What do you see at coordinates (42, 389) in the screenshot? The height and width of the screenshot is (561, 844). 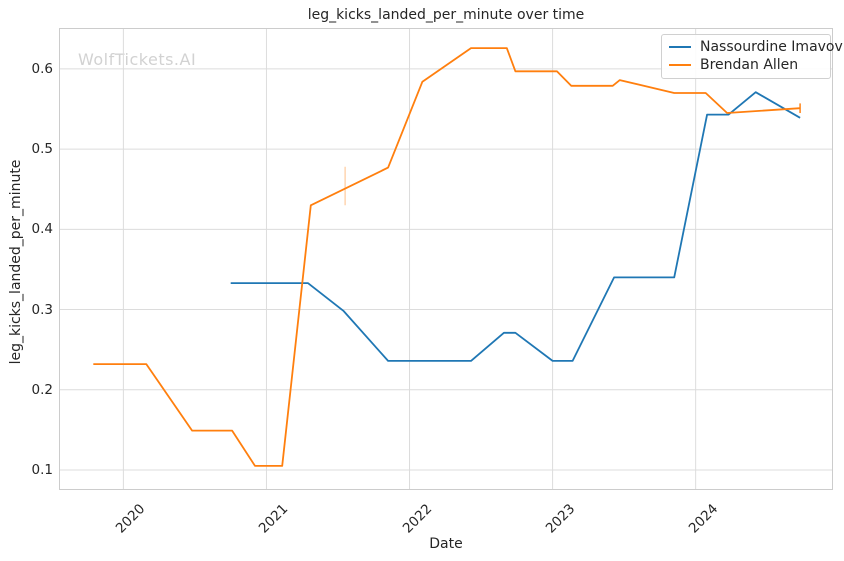 I see `y-tick-label-0.2: 0.2` at bounding box center [42, 389].